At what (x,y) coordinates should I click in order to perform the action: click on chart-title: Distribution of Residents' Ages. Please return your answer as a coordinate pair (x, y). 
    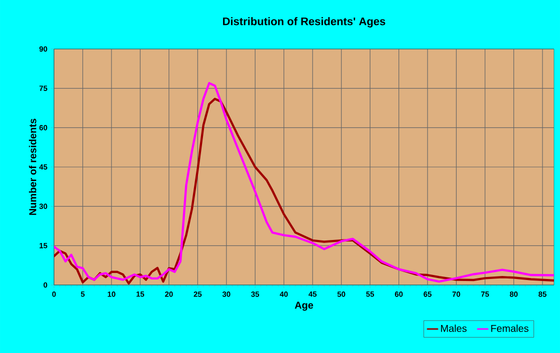
    Looking at the image, I should click on (304, 22).